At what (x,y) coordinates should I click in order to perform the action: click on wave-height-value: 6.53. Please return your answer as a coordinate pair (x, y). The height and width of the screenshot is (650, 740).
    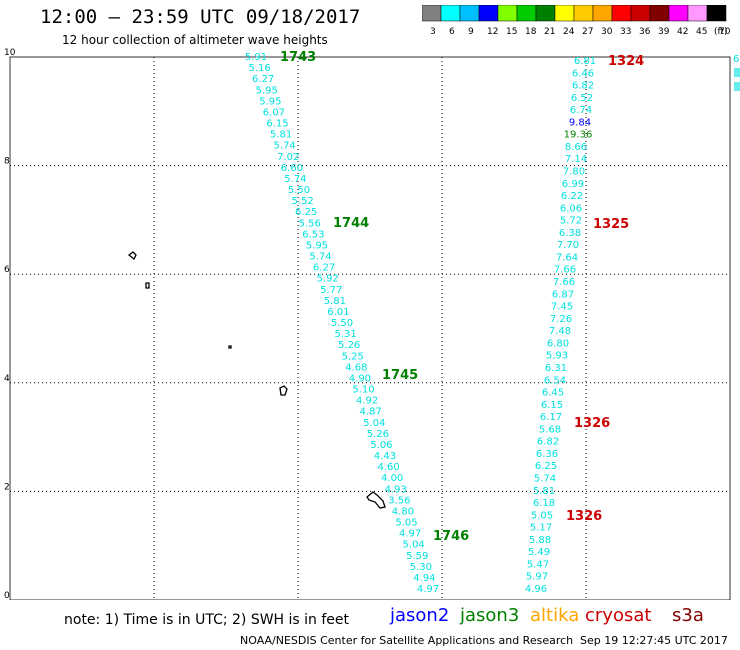
    Looking at the image, I should click on (313, 234).